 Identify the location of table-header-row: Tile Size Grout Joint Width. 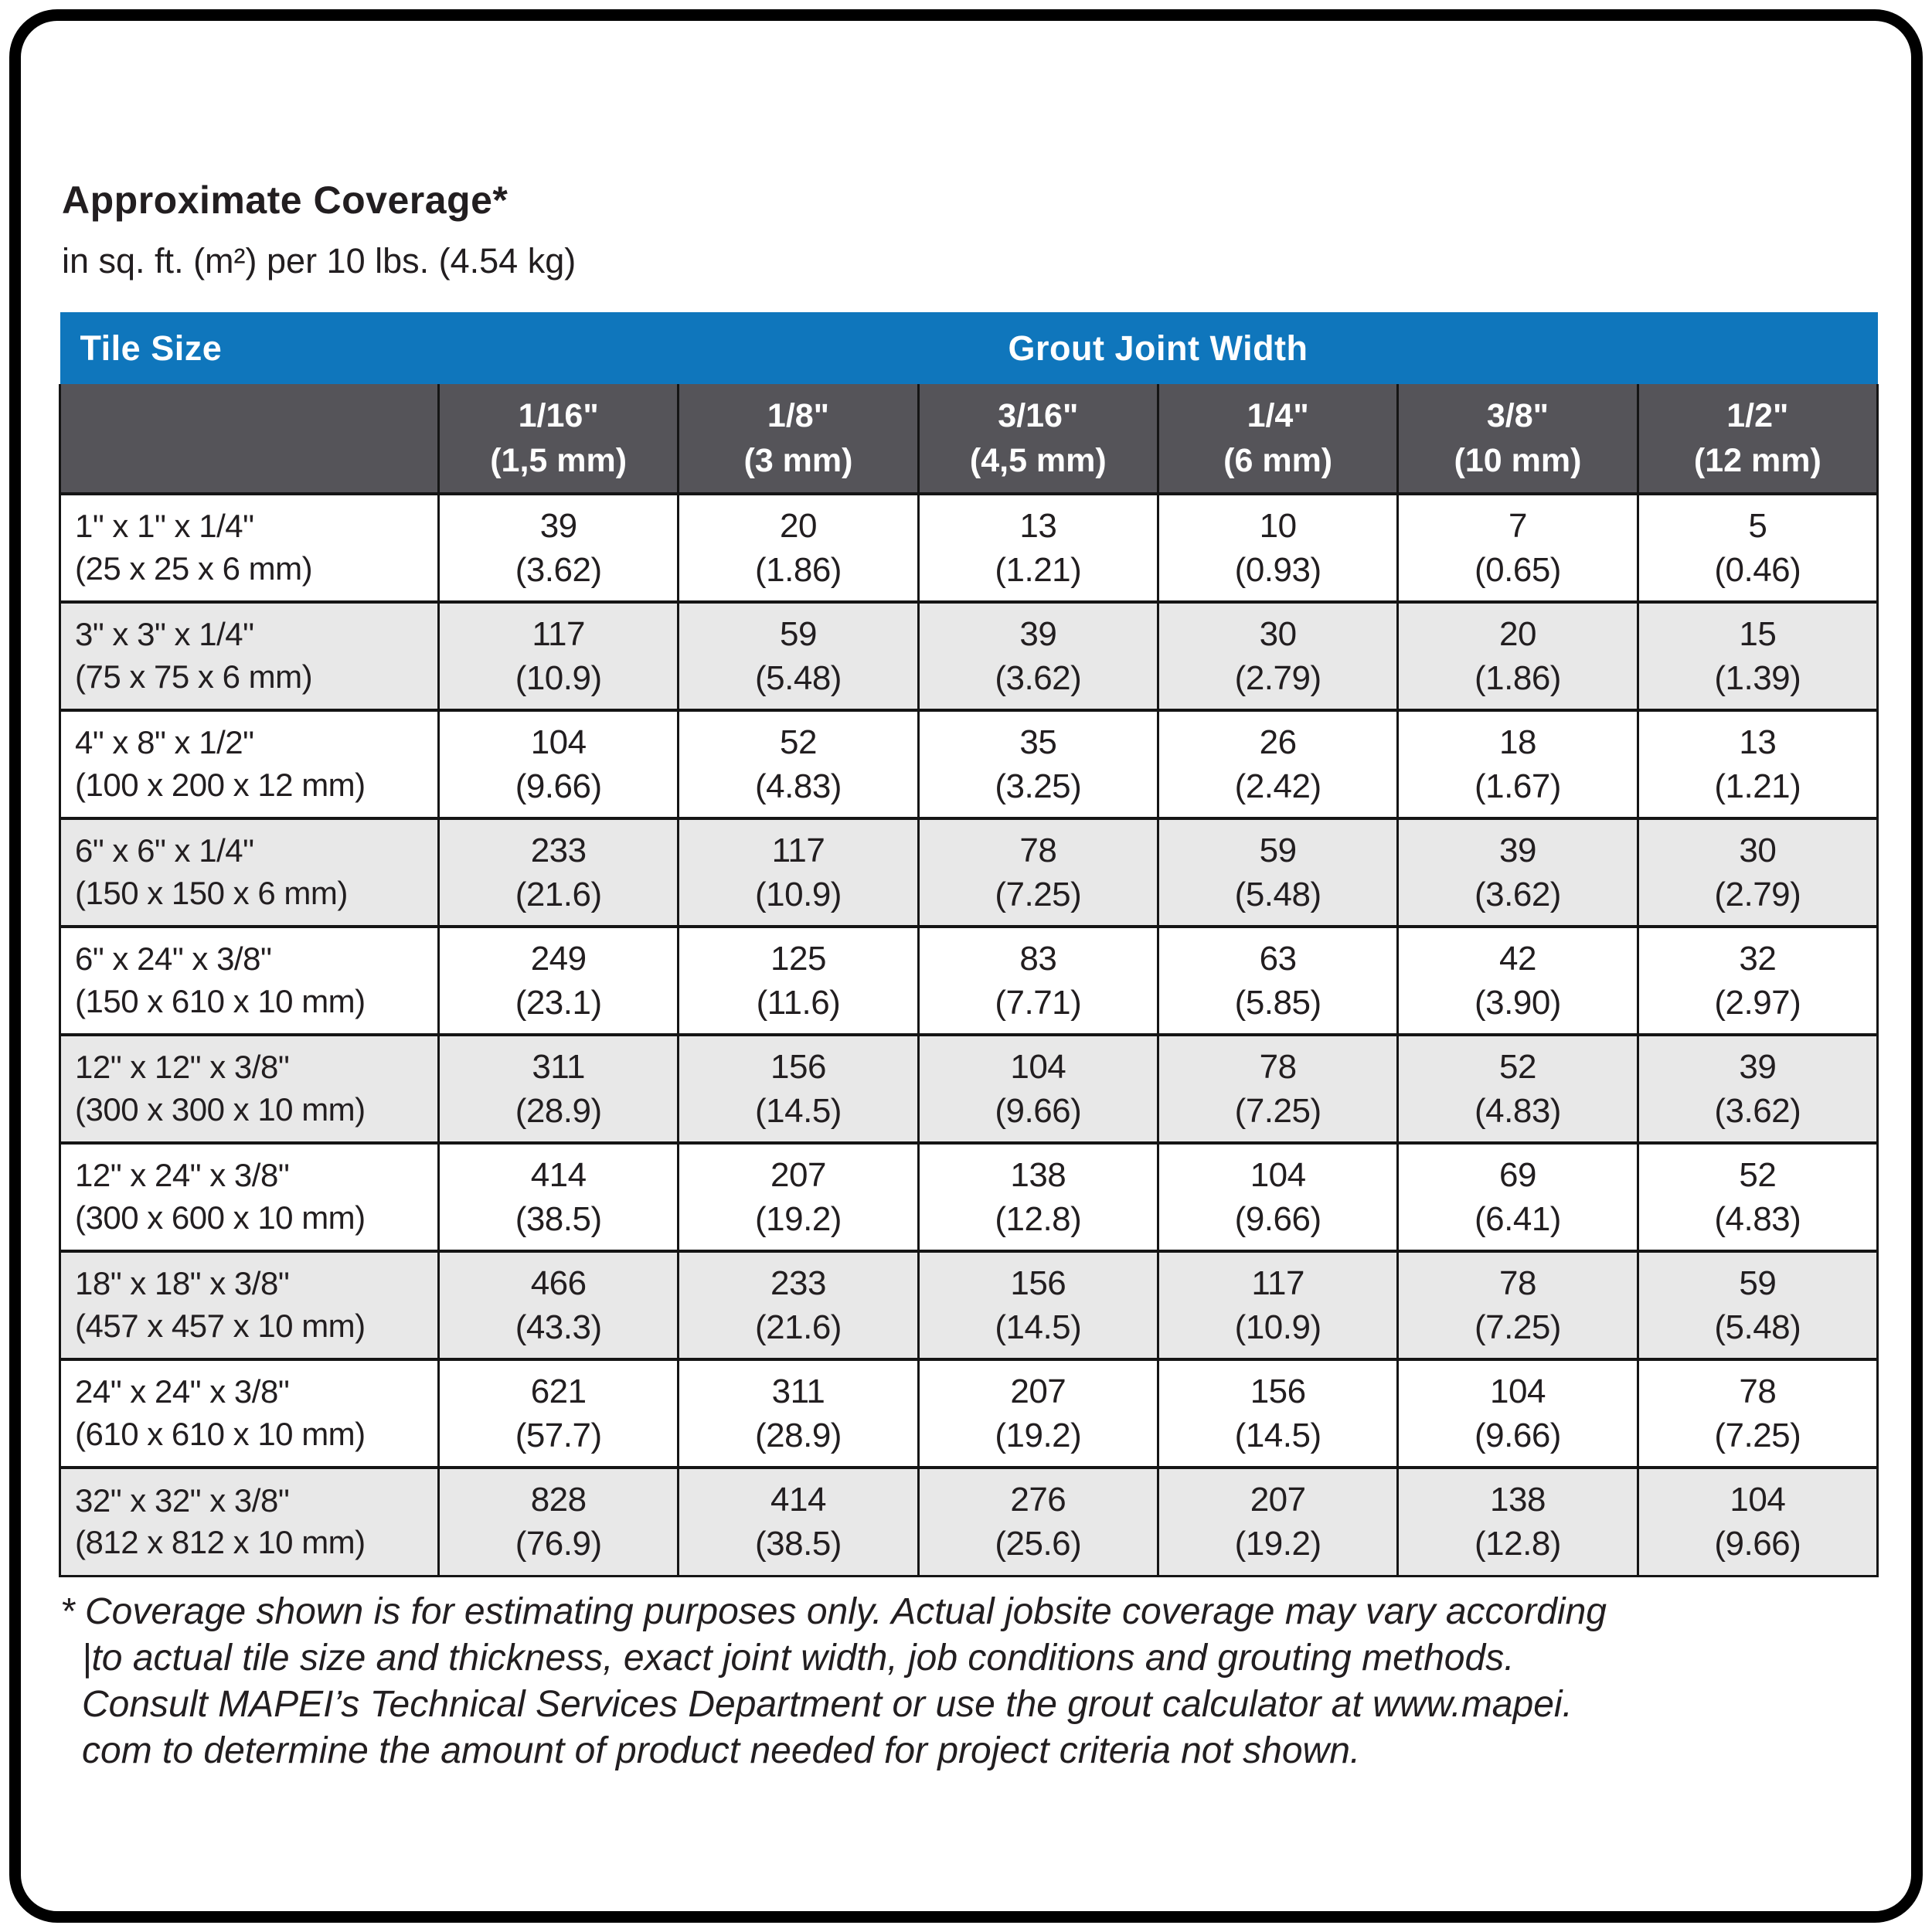
(969, 348).